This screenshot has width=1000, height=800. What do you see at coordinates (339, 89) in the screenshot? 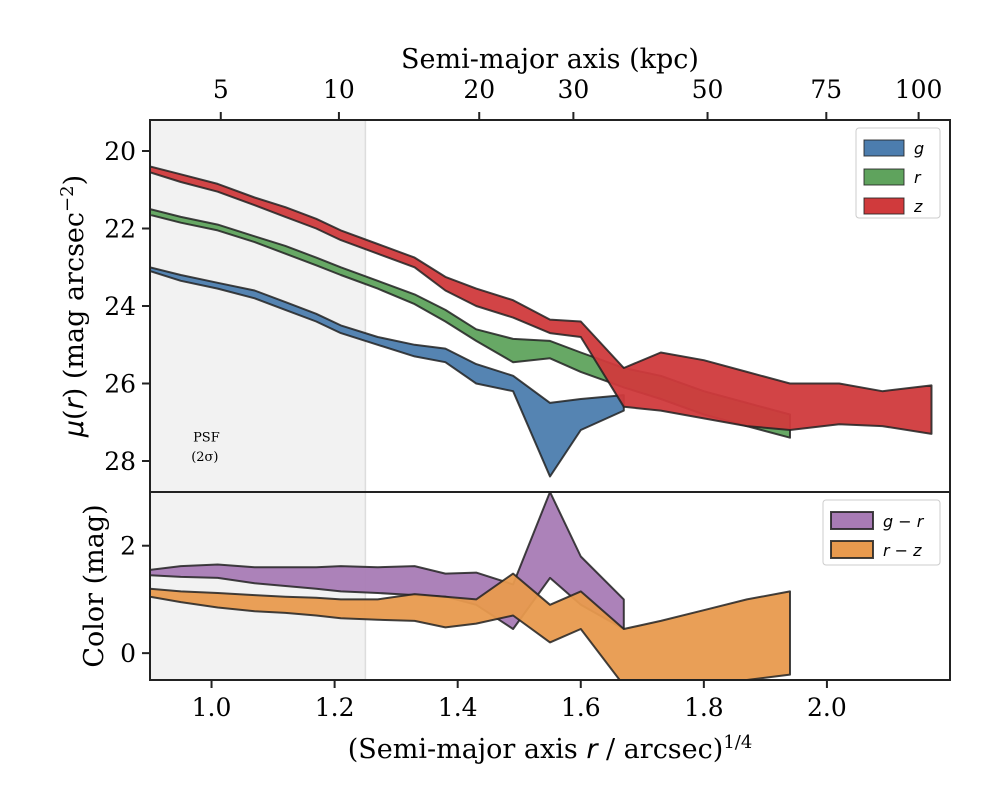
I see `kpc-tick-label-10: 10` at bounding box center [339, 89].